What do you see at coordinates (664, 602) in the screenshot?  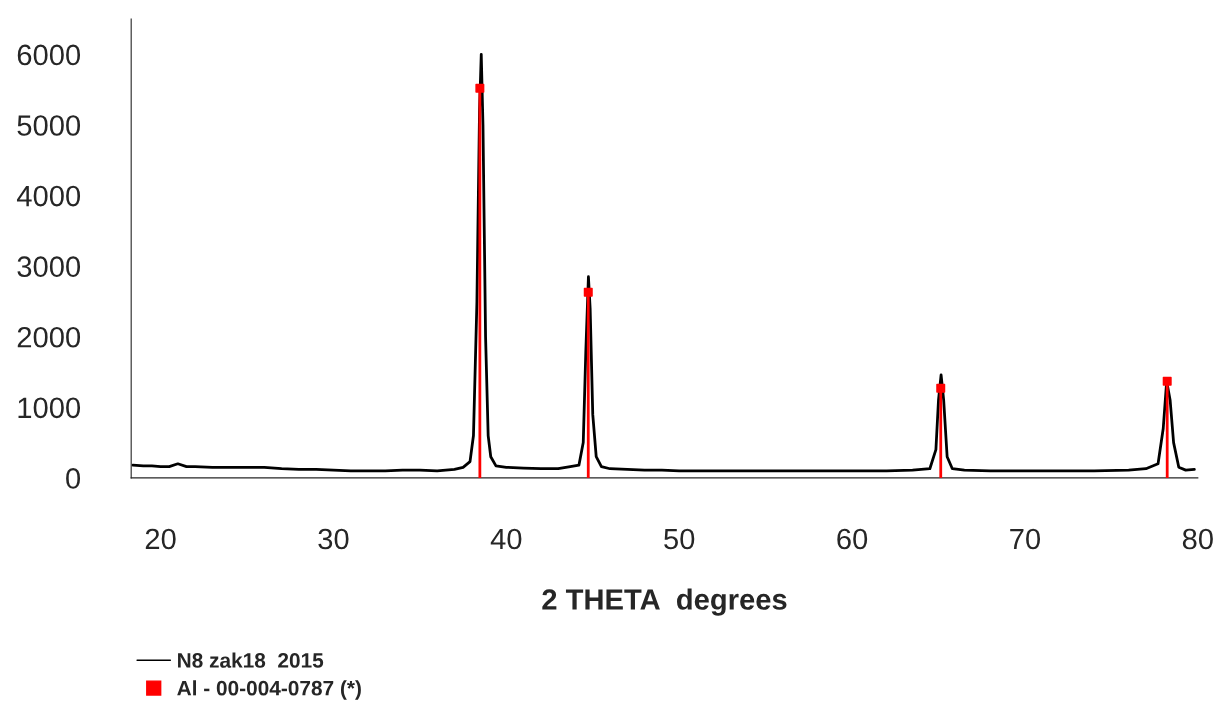 I see `x-axis-title: 2 THETA degrees` at bounding box center [664, 602].